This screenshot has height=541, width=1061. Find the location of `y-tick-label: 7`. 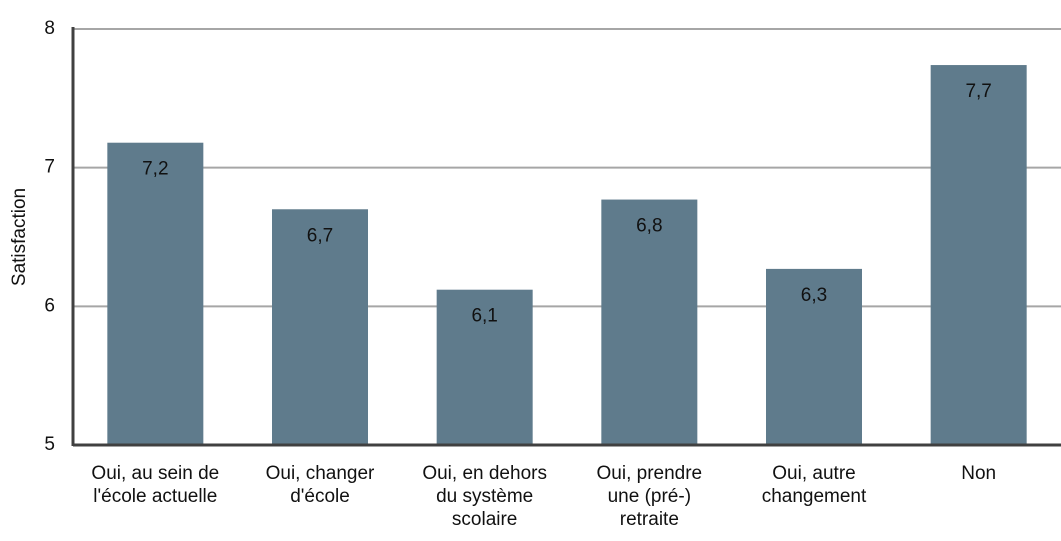

y-tick-label: 7 is located at coordinates (49, 167).